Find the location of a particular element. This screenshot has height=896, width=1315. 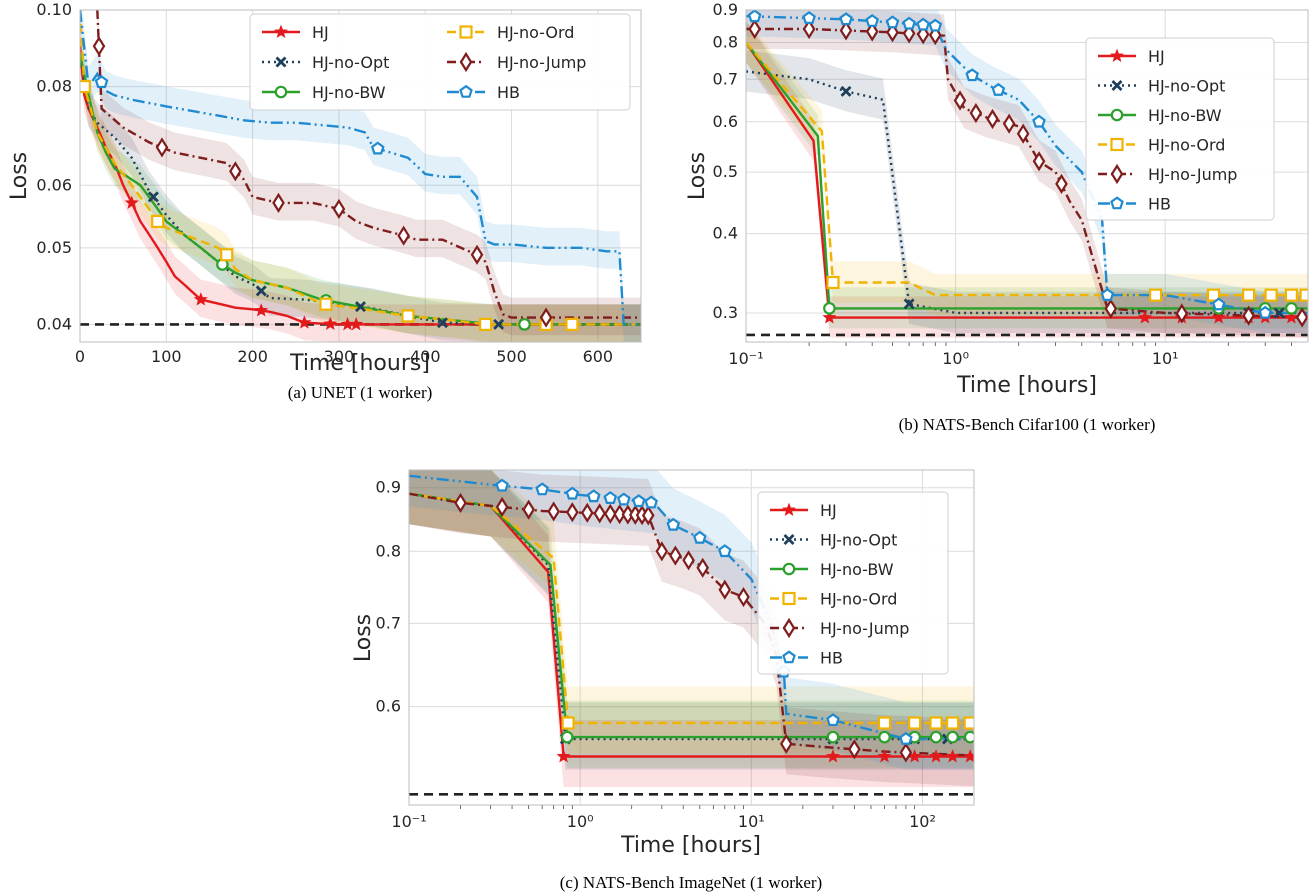

legend-label-hj-no-ord: HJ-no-Ord is located at coordinates (1186, 145).